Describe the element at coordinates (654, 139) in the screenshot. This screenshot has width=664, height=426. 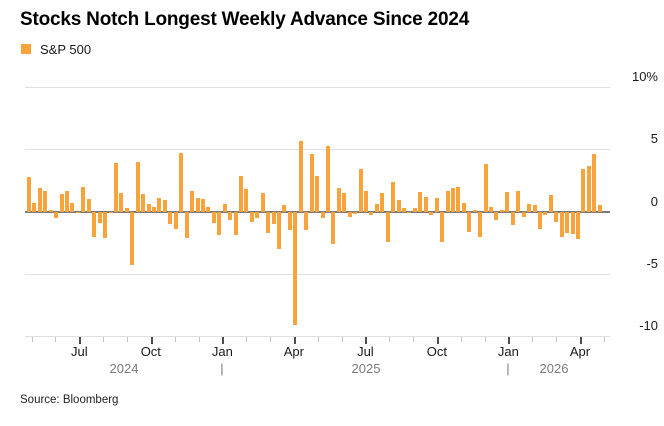
I see `y-axis-label: 5` at that location.